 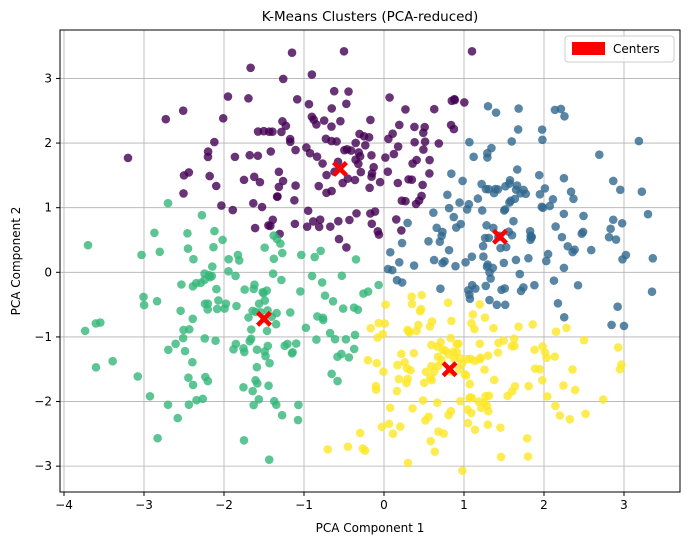 I want to click on y-tick-label: 2, so click(x=48, y=143).